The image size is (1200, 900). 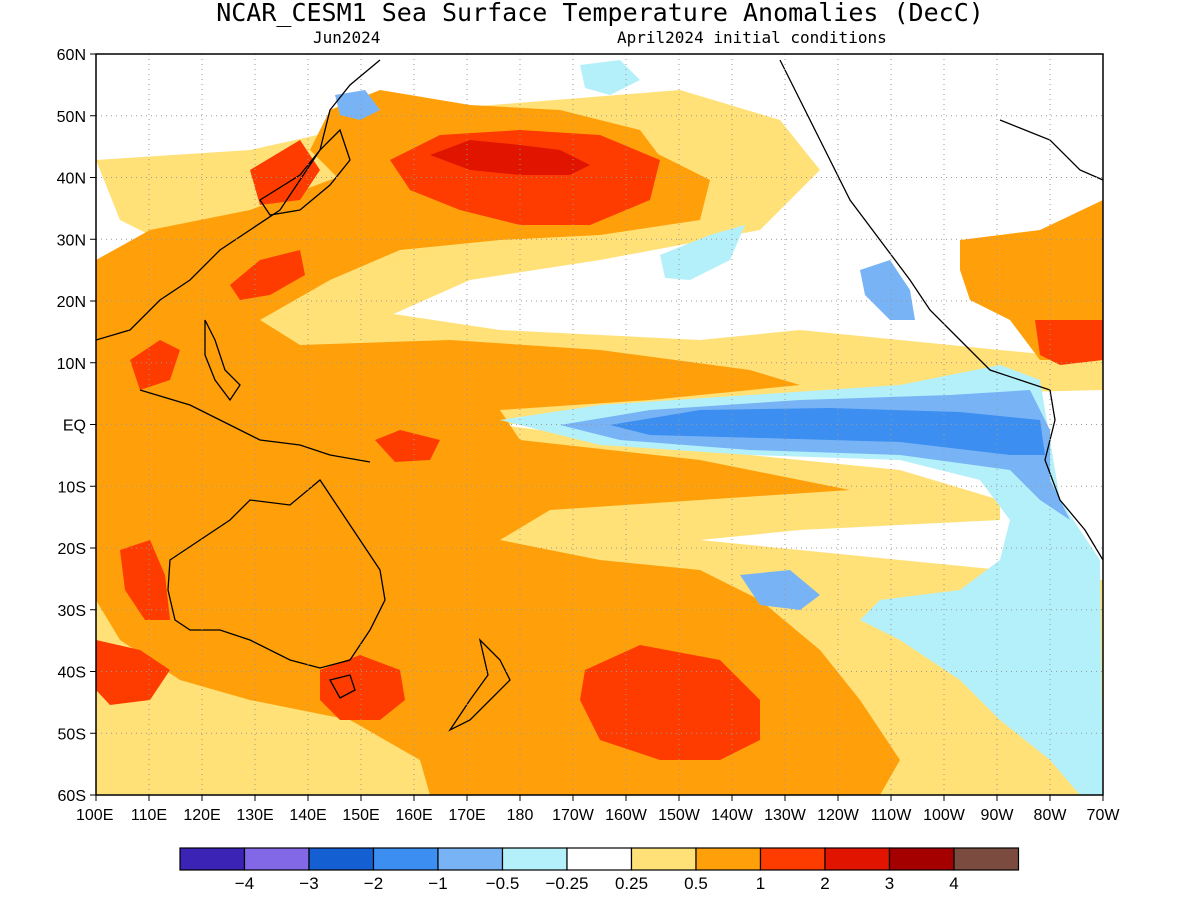 What do you see at coordinates (373, 883) in the screenshot?
I see `colorbar-label: −2` at bounding box center [373, 883].